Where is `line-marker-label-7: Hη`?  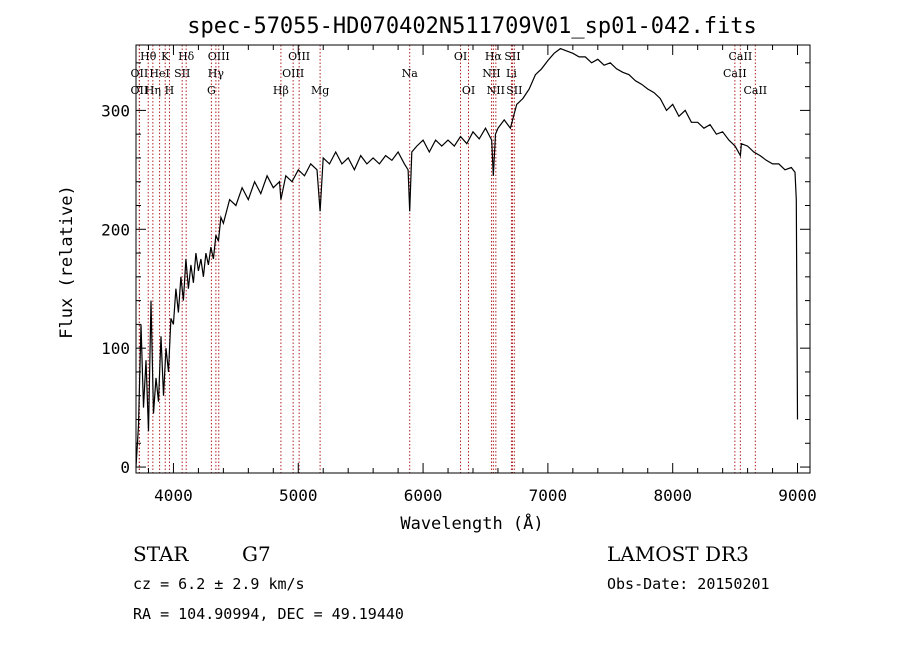 line-marker-label-7: Hη is located at coordinates (153, 90).